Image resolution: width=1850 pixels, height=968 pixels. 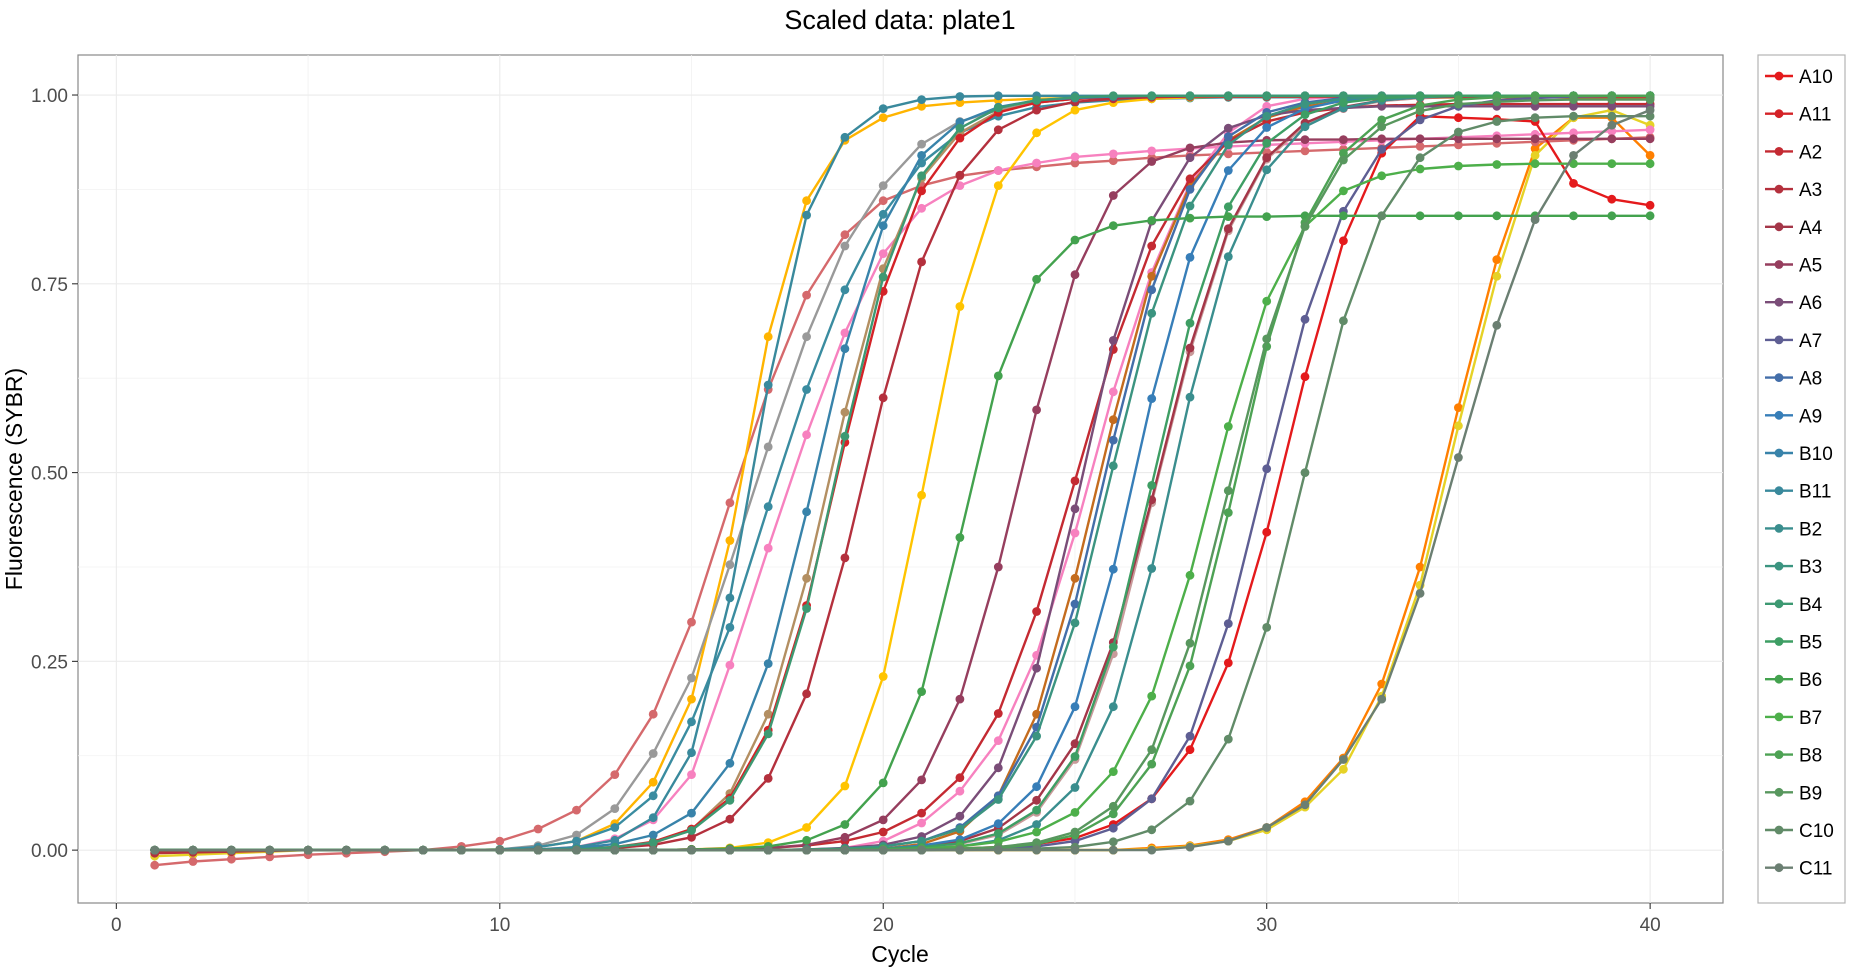 What do you see at coordinates (1810, 643) in the screenshot?
I see `legend-label: B5` at bounding box center [1810, 643].